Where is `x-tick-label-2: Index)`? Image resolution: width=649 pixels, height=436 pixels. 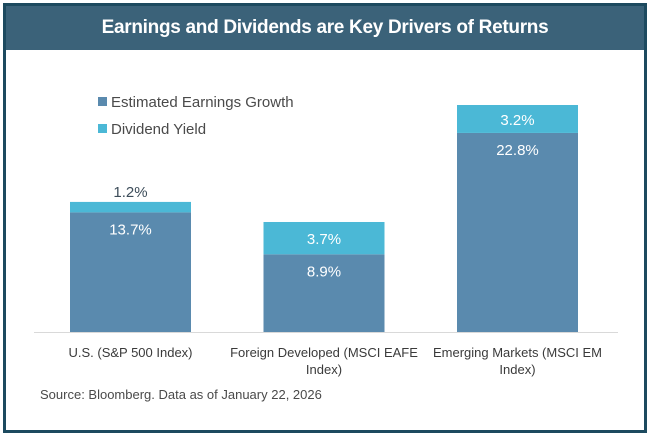 x-tick-label-2: Index) is located at coordinates (517, 369).